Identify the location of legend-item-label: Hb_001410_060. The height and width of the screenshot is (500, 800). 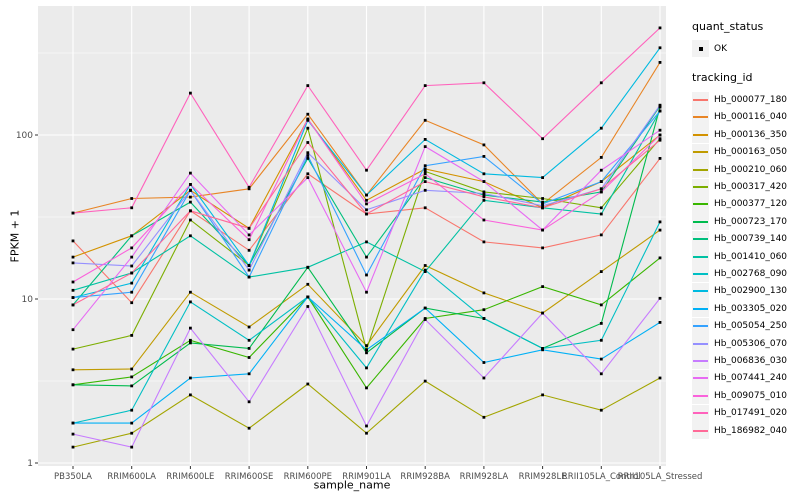
(751, 256).